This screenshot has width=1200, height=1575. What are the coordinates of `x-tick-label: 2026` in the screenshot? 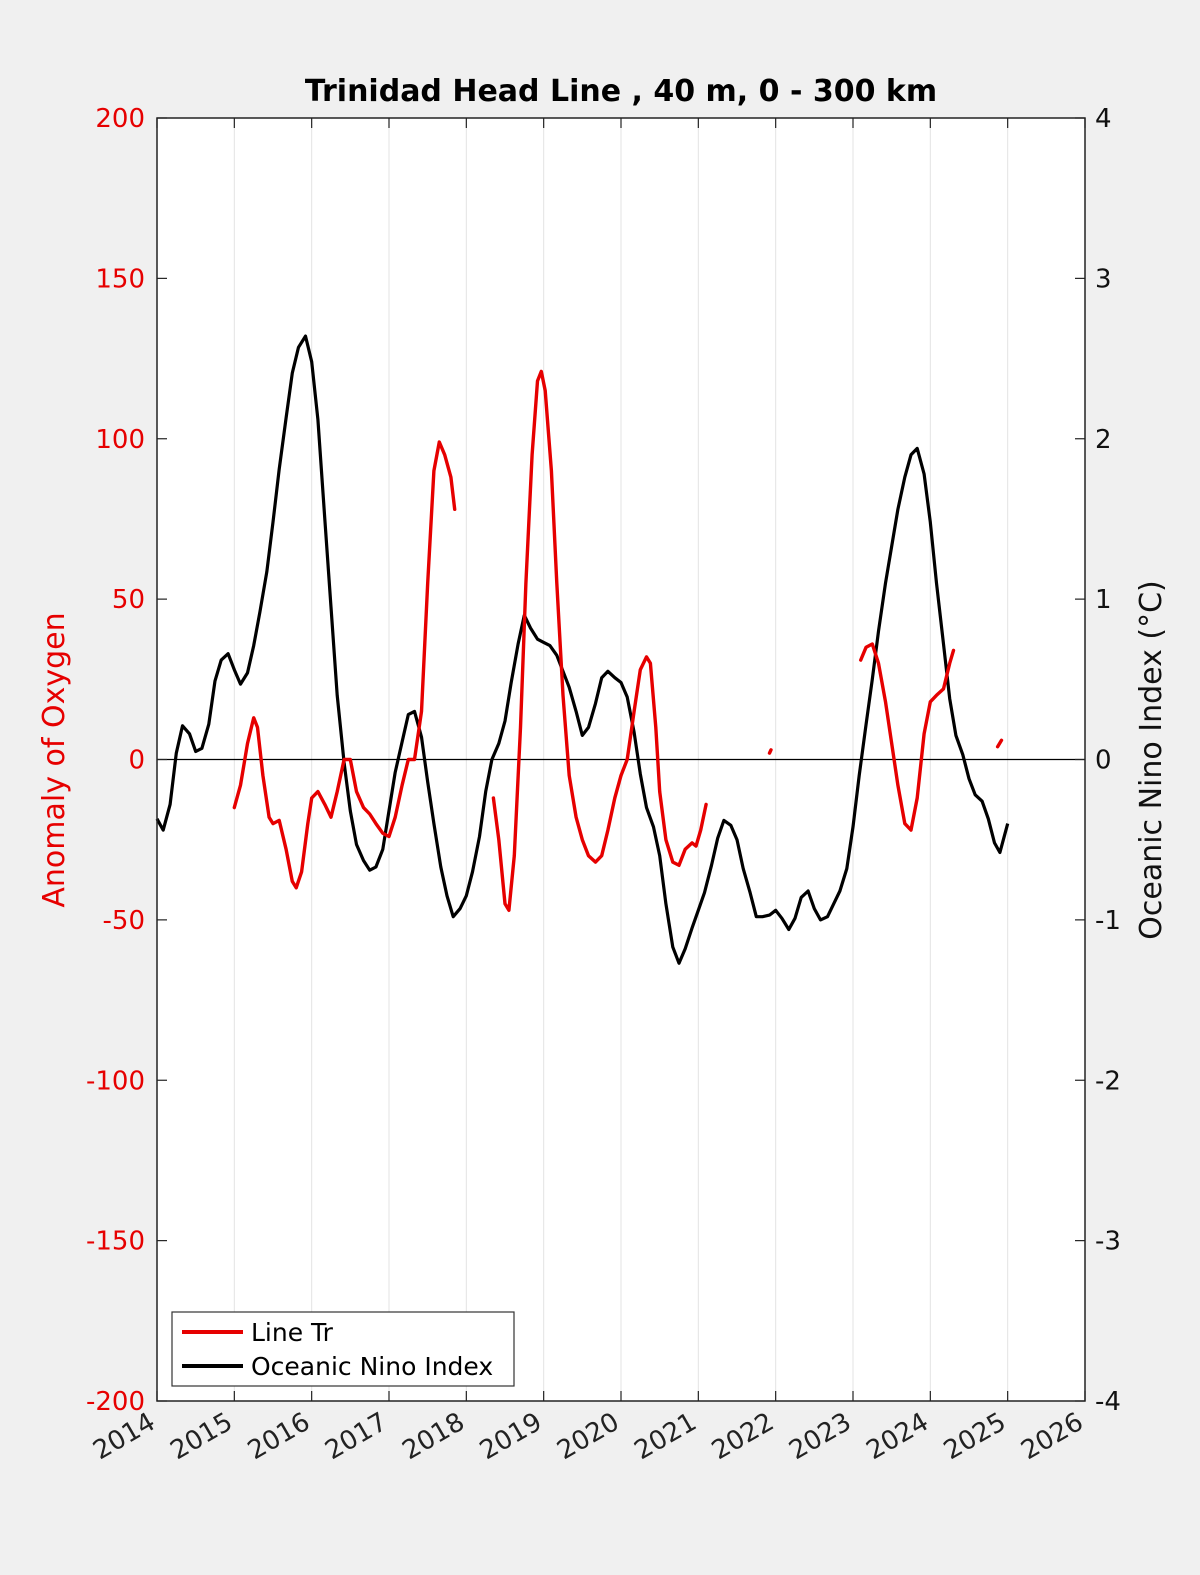 It's located at (1052, 1436).